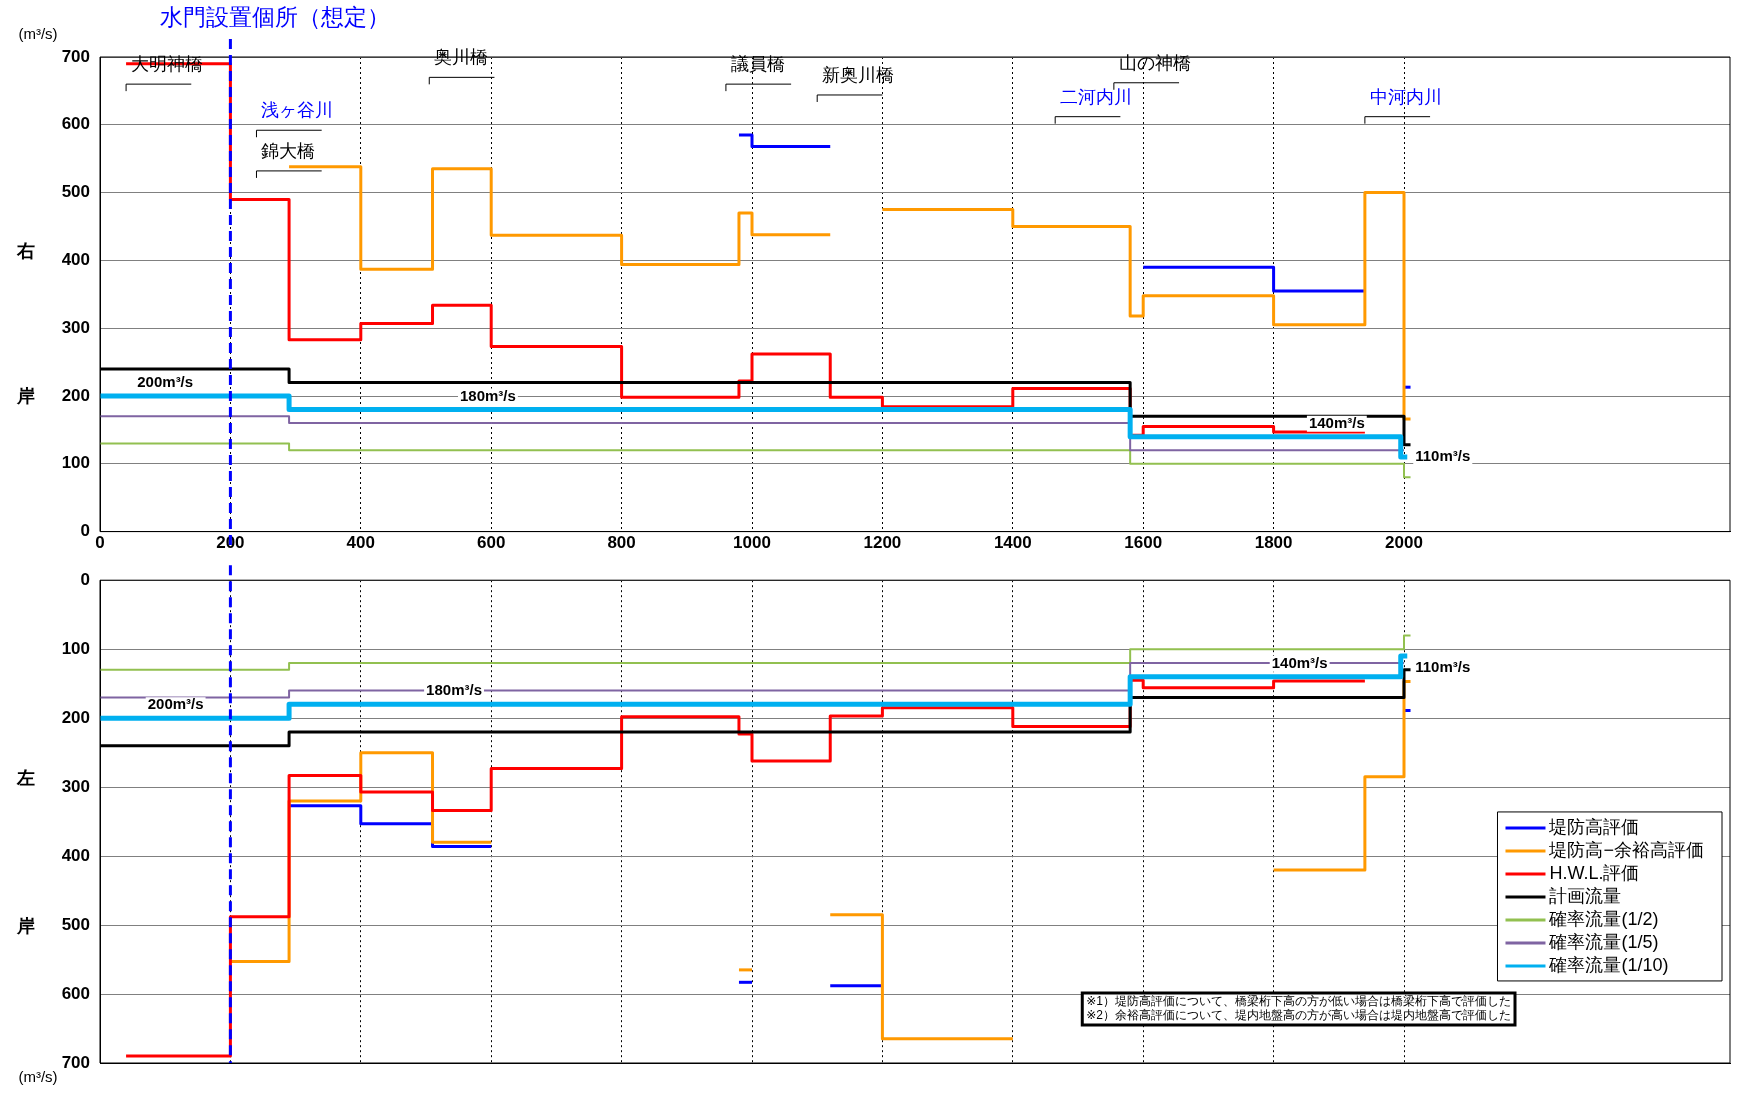 Image resolution: width=1739 pixels, height=1095 pixels. Describe the element at coordinates (1594, 872) in the screenshot. I see `legend-label: H.W.L.評価` at that location.